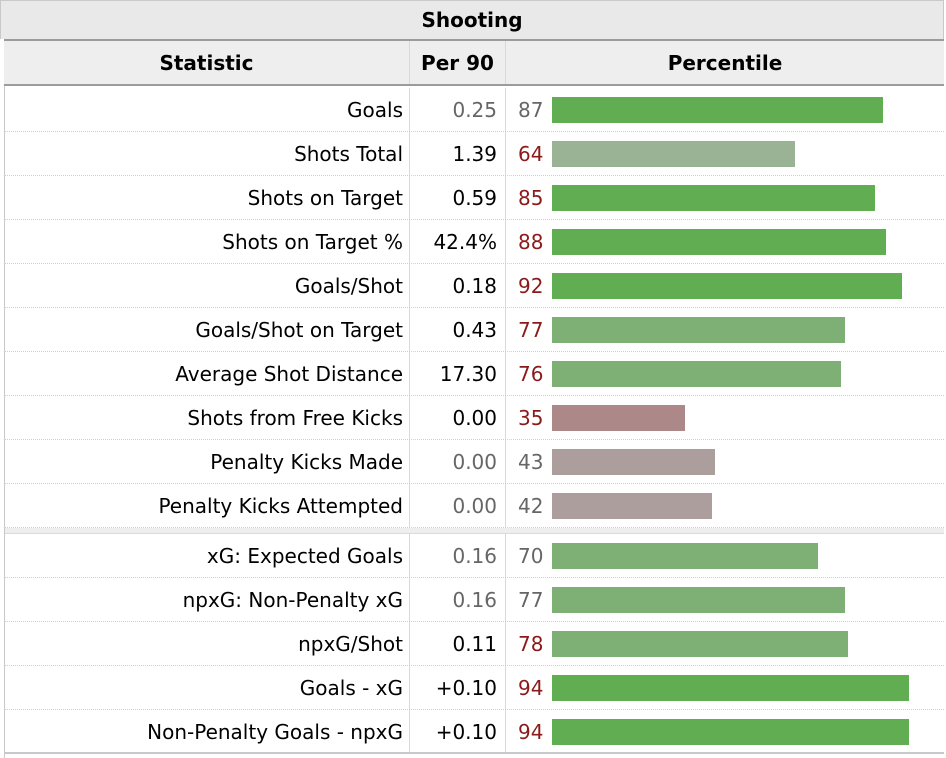 Image resolution: width=946 pixels, height=758 pixels. I want to click on percentile-cell: 43, so click(725, 461).